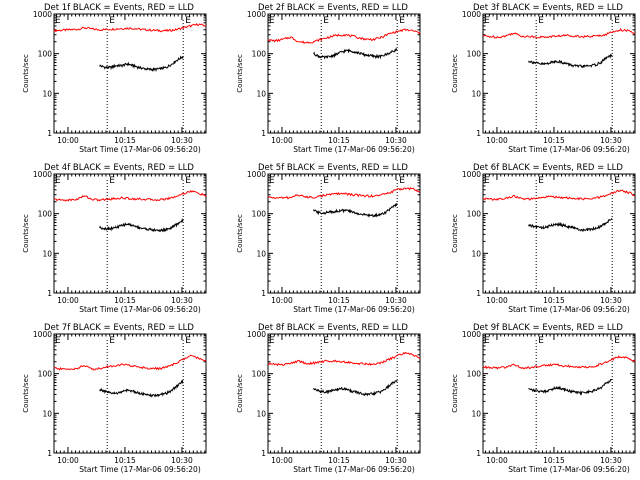 The height and width of the screenshot is (480, 640). What do you see at coordinates (119, 168) in the screenshot?
I see `chart-title: Det 4f BLACK = Events, RED = LLD` at bounding box center [119, 168].